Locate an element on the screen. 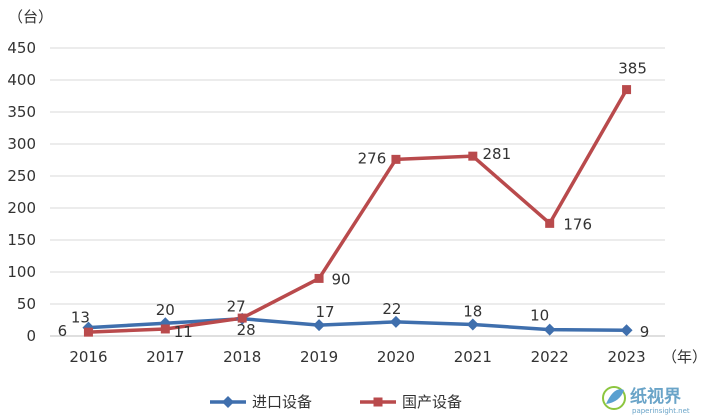  data-label: 10 is located at coordinates (539, 316).